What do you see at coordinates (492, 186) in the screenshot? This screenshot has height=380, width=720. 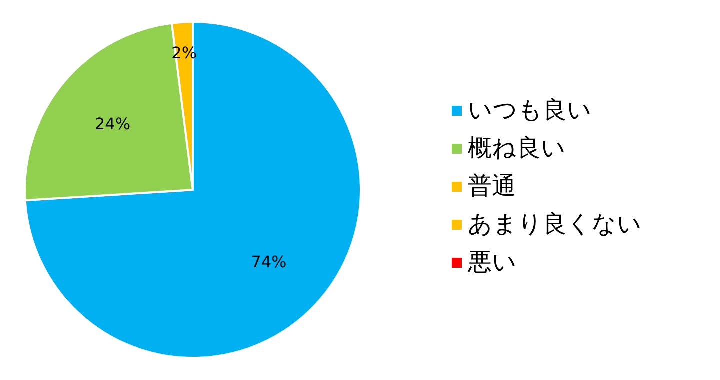 I see `legend-label: 普通` at bounding box center [492, 186].